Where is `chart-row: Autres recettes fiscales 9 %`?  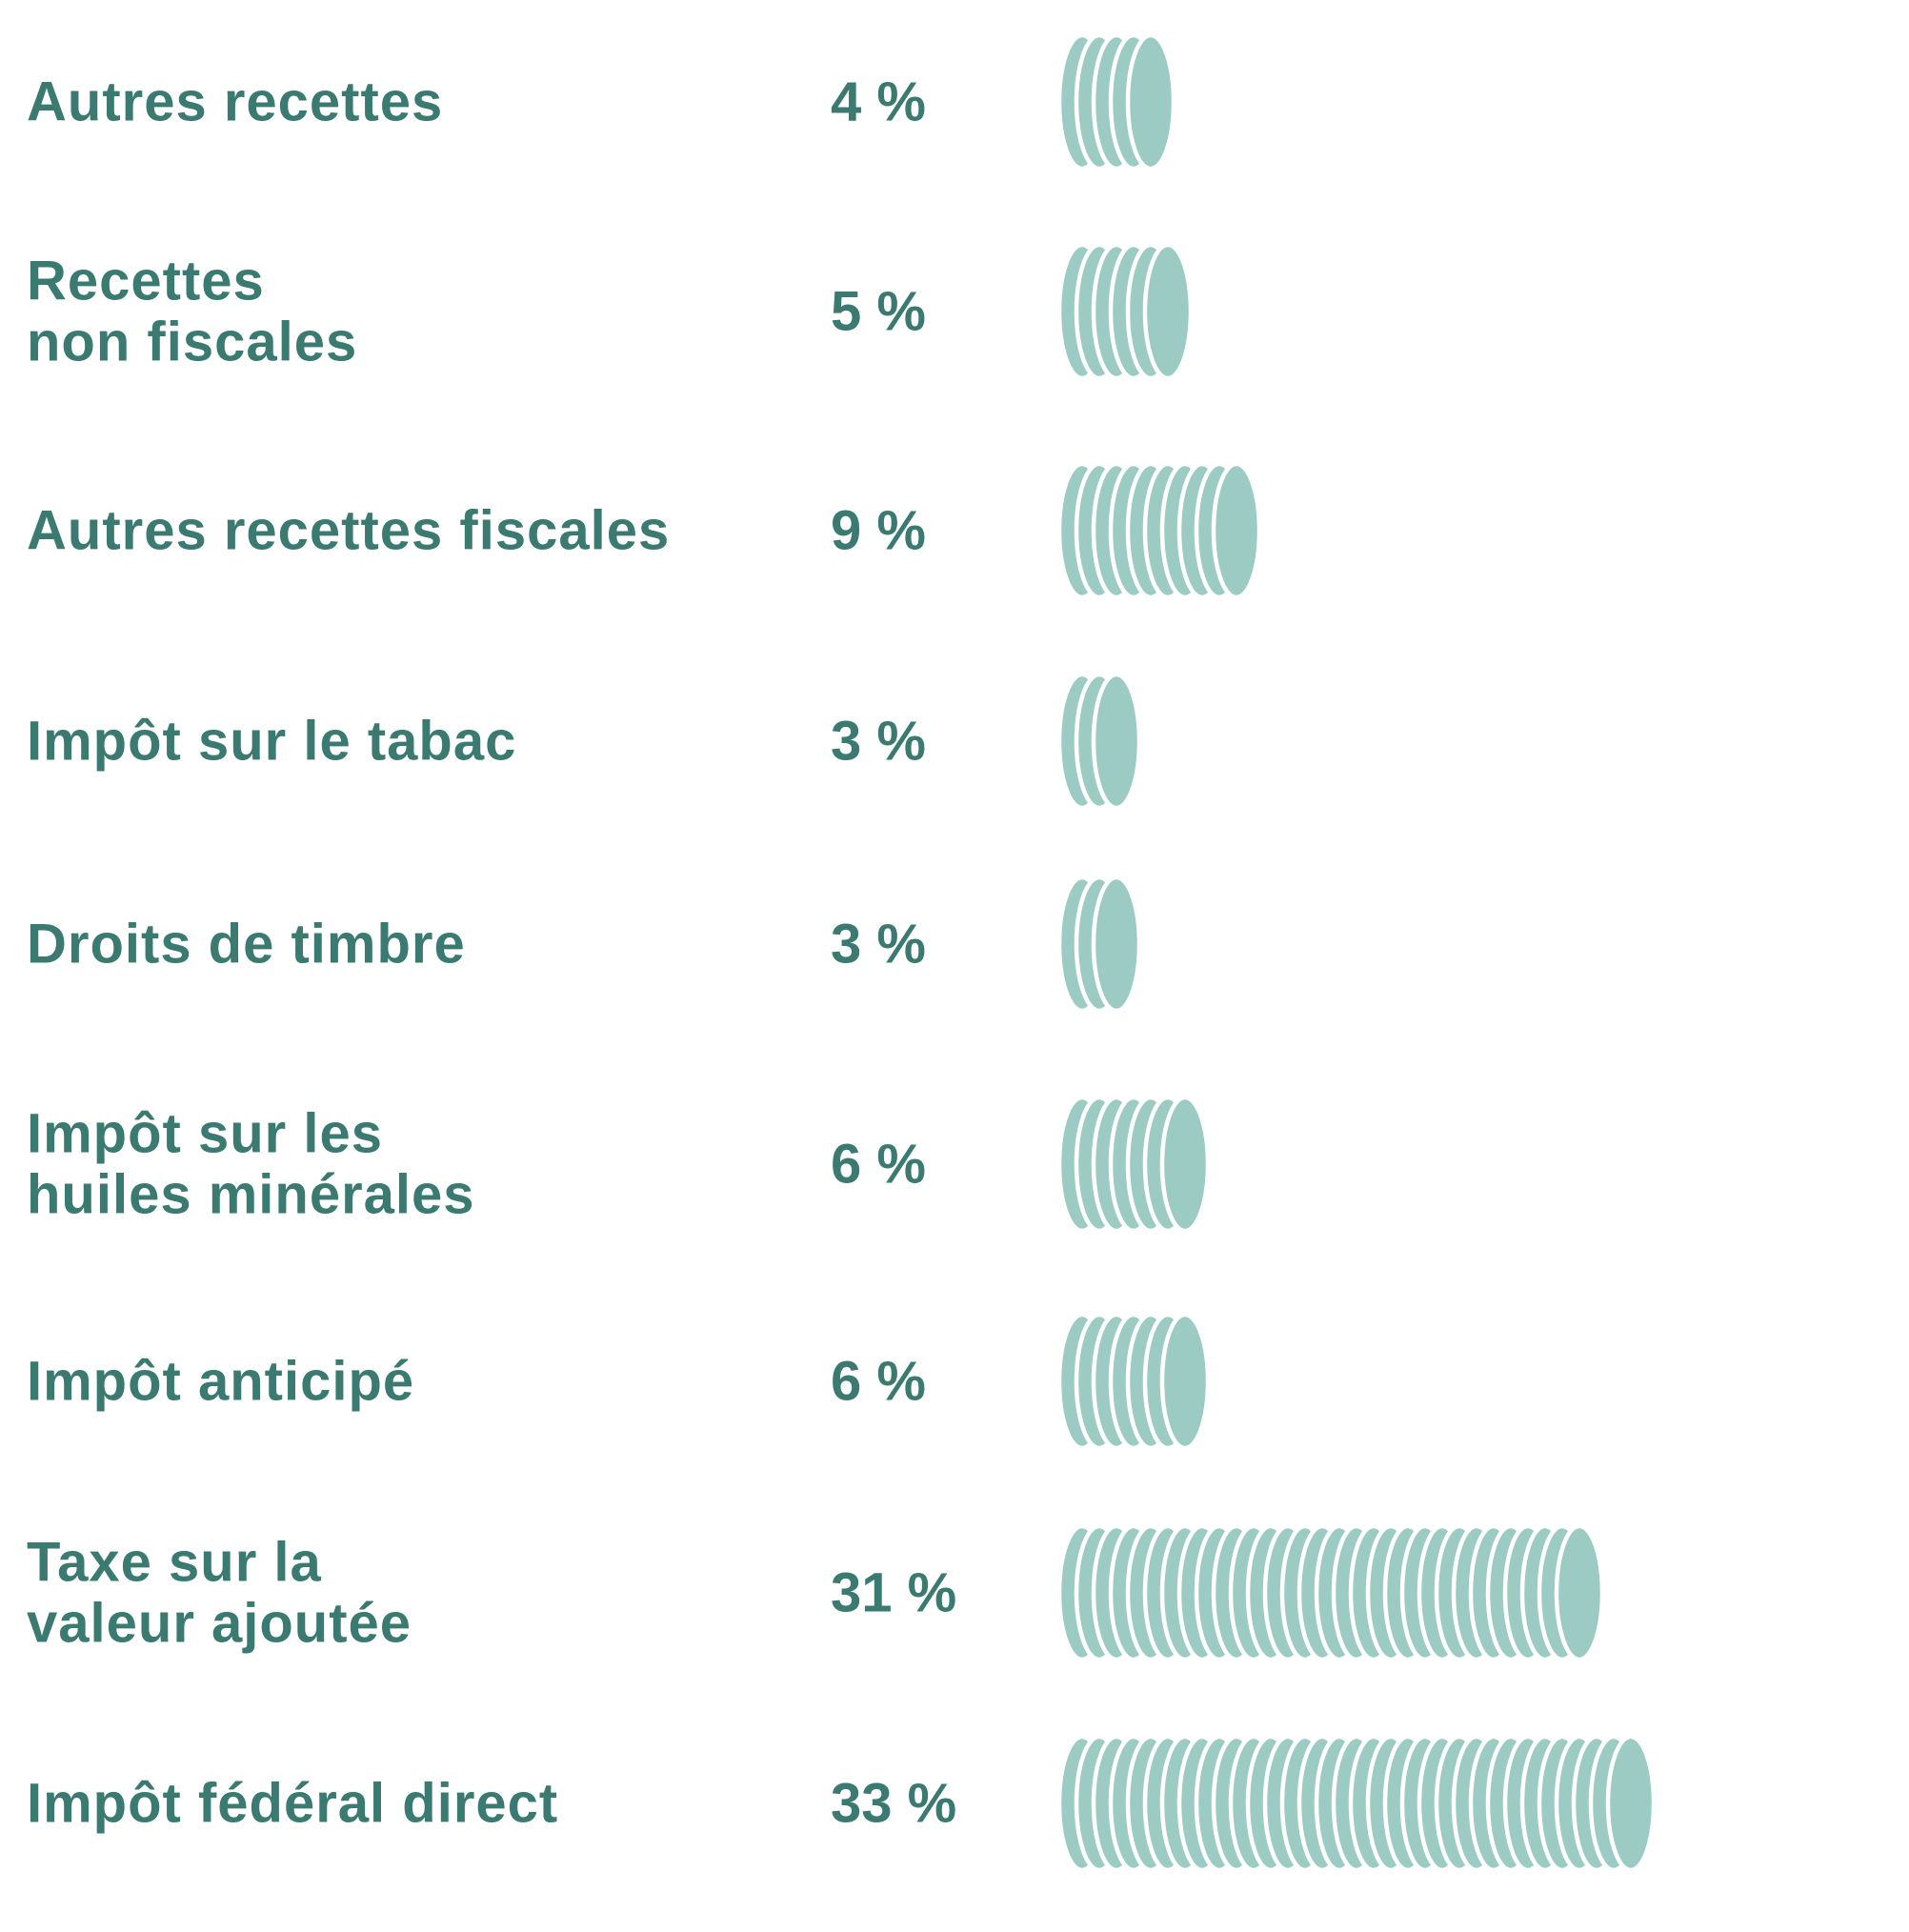
chart-row: Autres recettes fiscales 9 % is located at coordinates (644, 530).